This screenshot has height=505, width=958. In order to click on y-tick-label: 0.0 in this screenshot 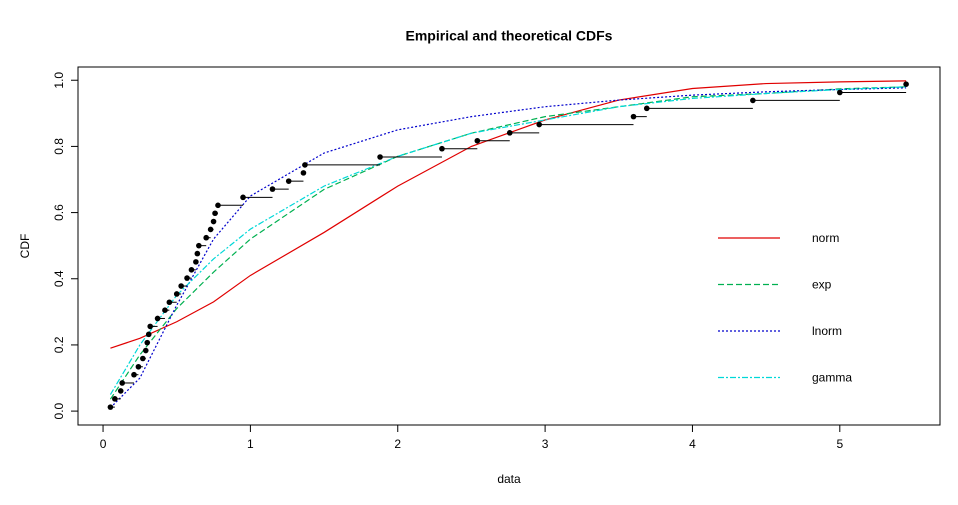, I will do `click(59, 410)`.